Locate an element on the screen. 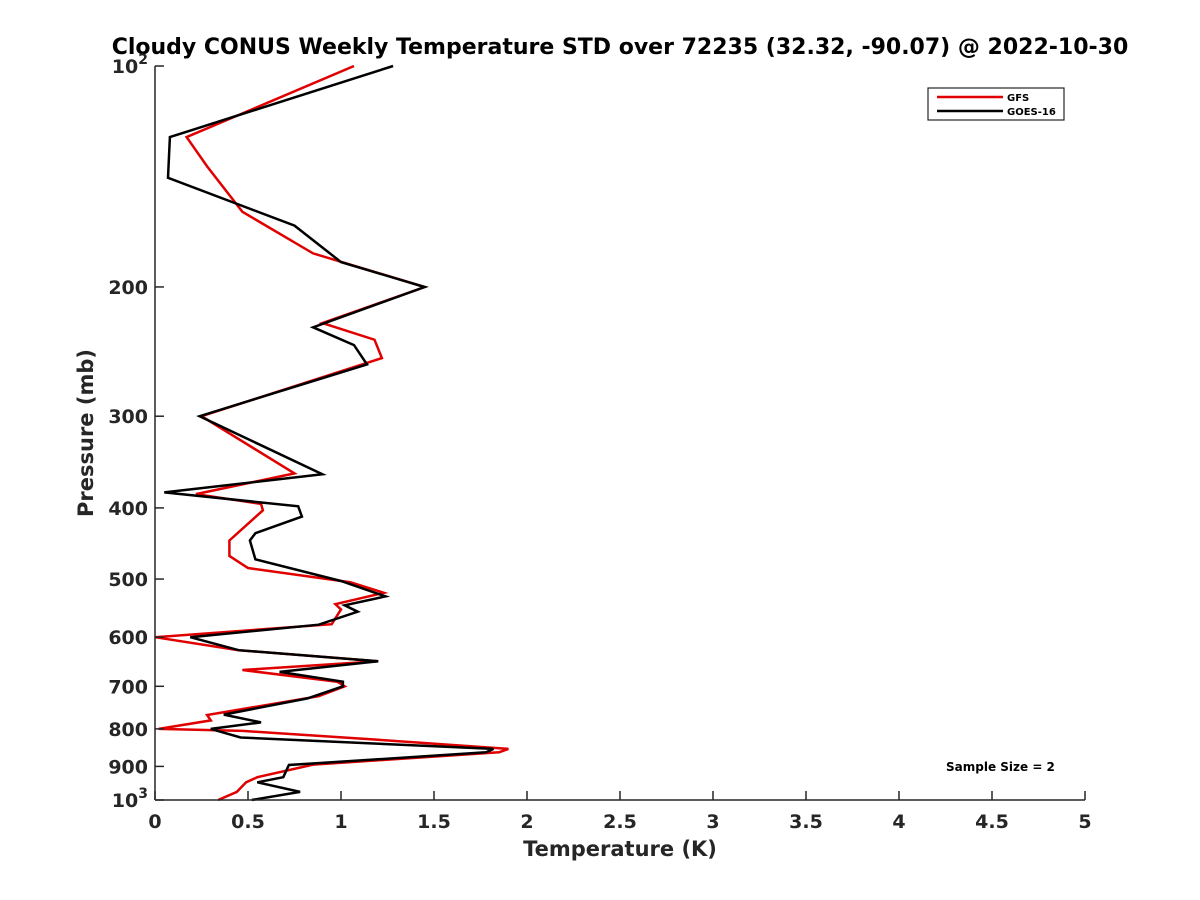 The width and height of the screenshot is (1200, 900). y-tick-label: 600 is located at coordinates (128, 638).